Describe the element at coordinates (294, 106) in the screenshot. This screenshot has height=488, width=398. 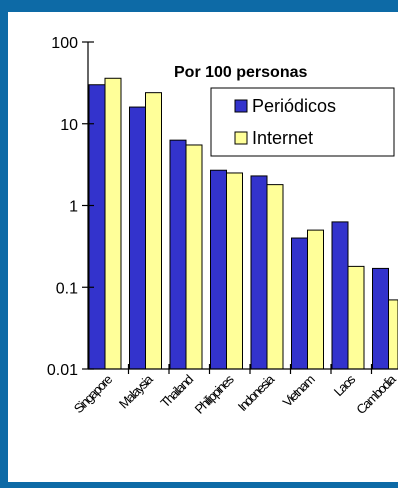
I see `legend-label-periodicos: Periódicos` at that location.